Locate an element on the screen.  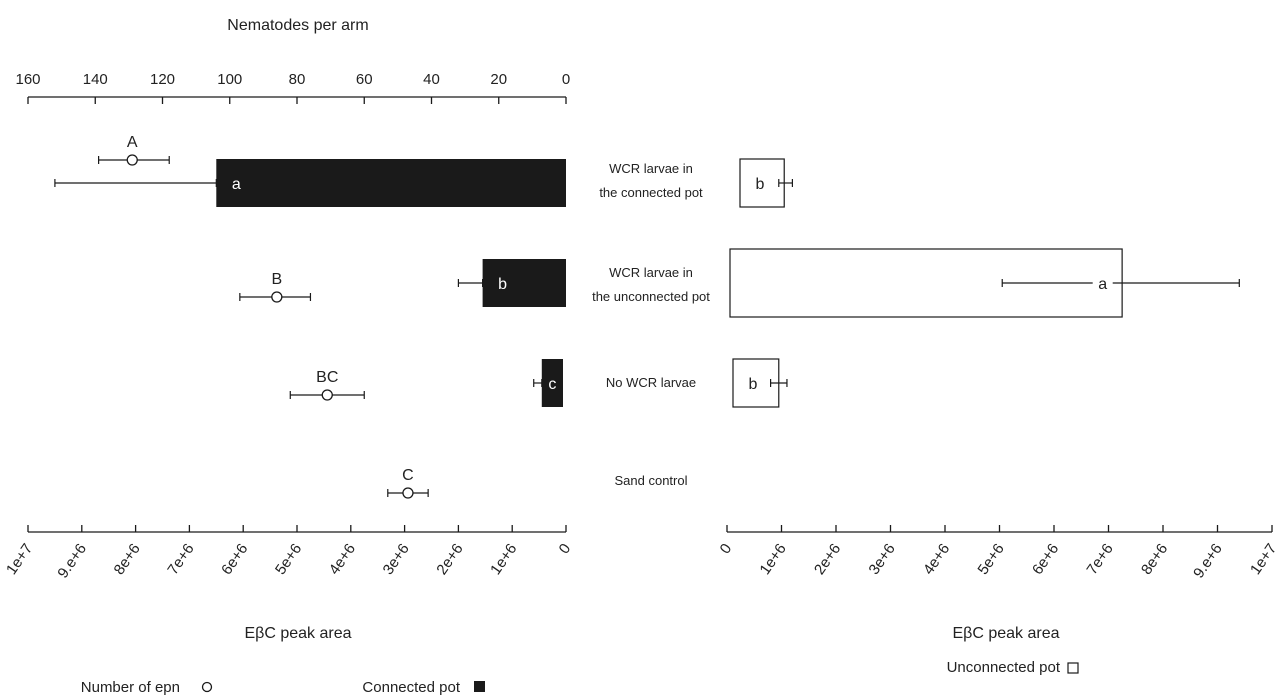
category-label: the unconnected pot is located at coordinates (651, 296).